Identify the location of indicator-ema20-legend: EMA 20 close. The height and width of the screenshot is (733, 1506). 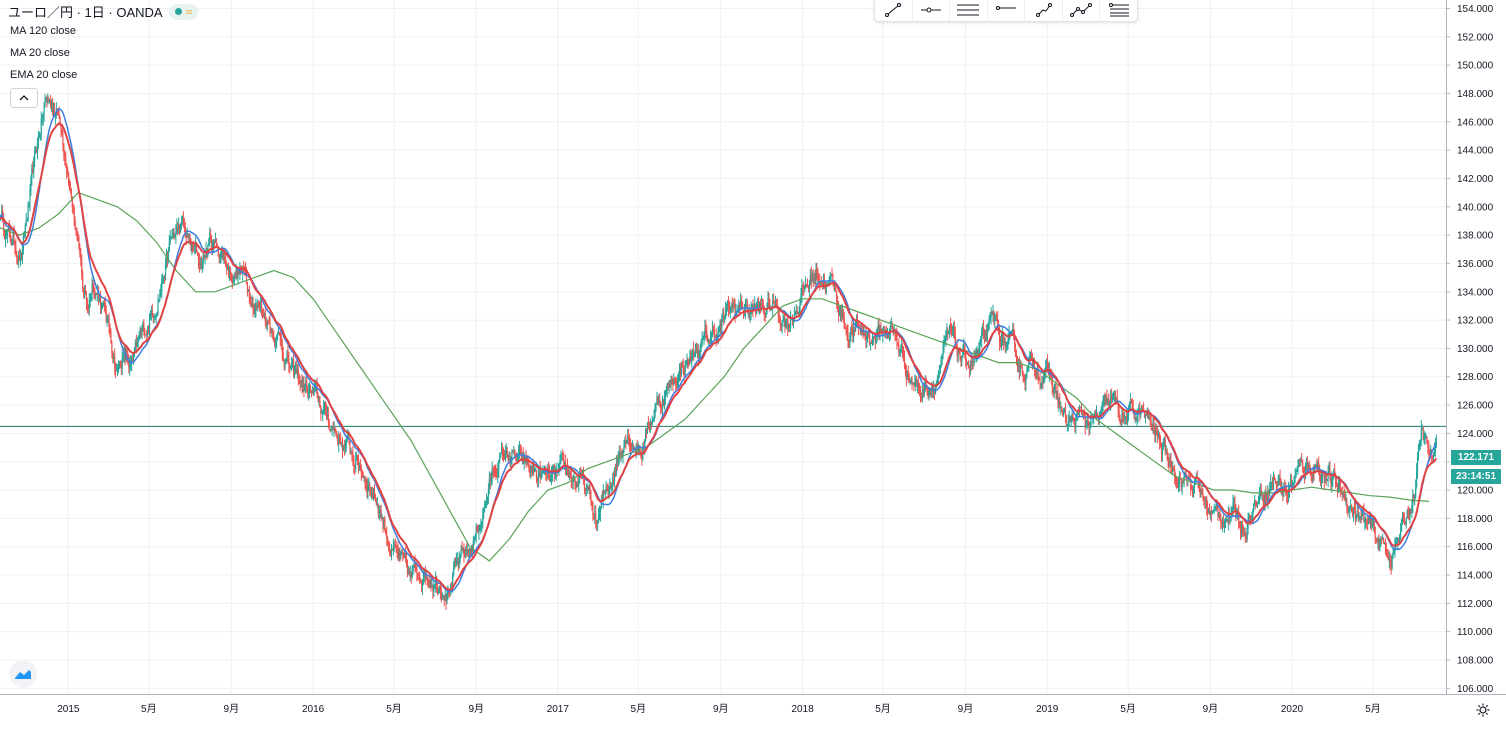
(43, 75).